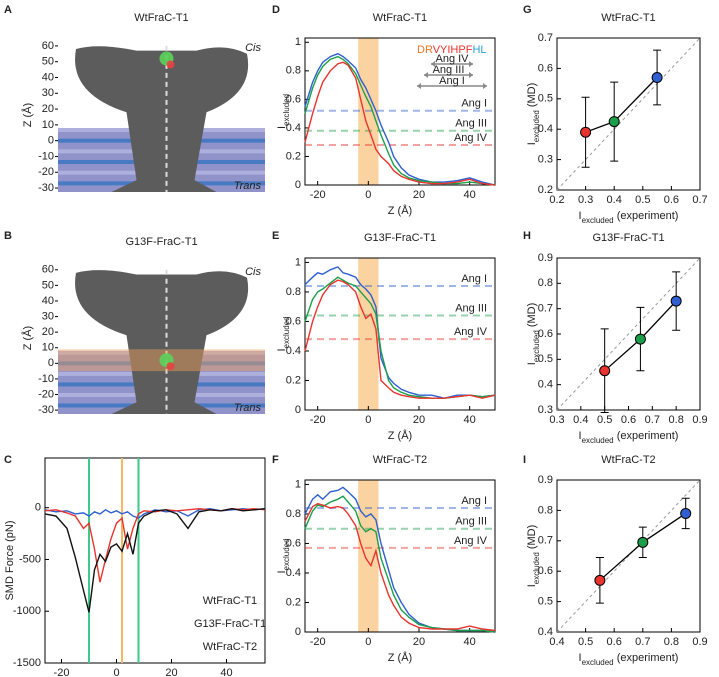 This screenshot has width=719, height=677. What do you see at coordinates (230, 601) in the screenshot?
I see `legend-label: WtFraC-T1` at bounding box center [230, 601].